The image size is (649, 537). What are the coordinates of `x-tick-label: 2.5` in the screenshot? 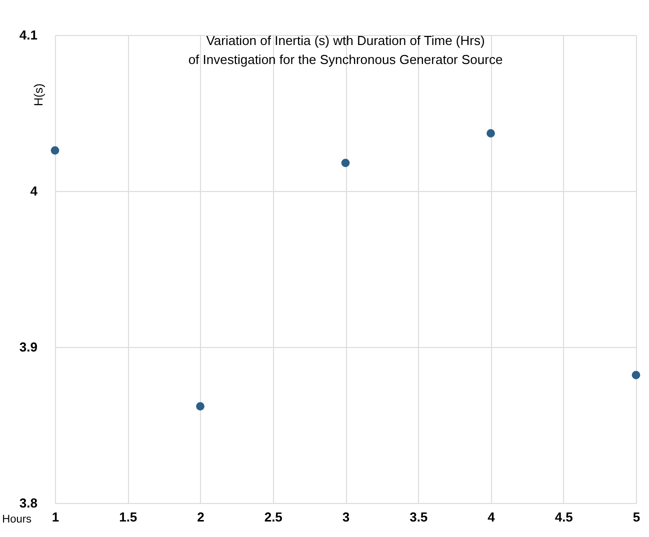 It's located at (273, 517).